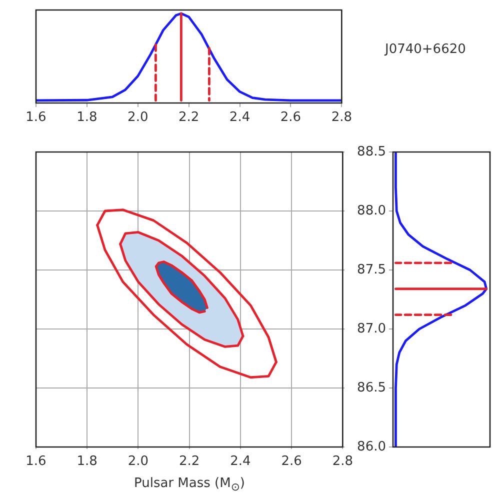 The width and height of the screenshot is (495, 495). I want to click on text: J0740+6620, so click(425, 49).